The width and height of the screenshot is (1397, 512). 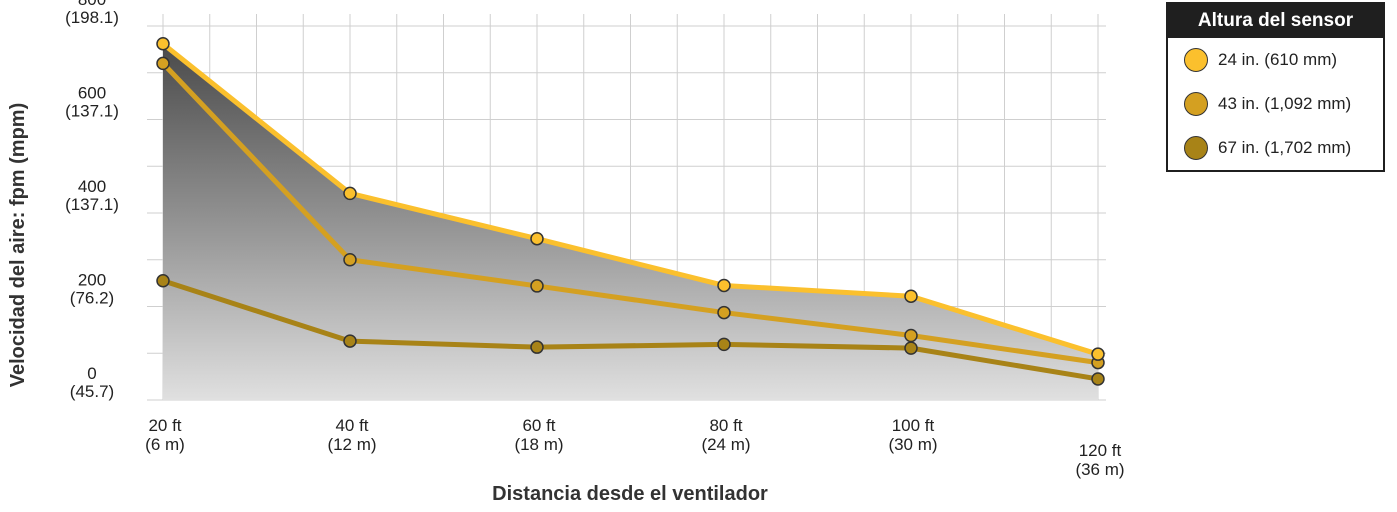 I want to click on y-tick-label: 800, so click(x=92, y=4).